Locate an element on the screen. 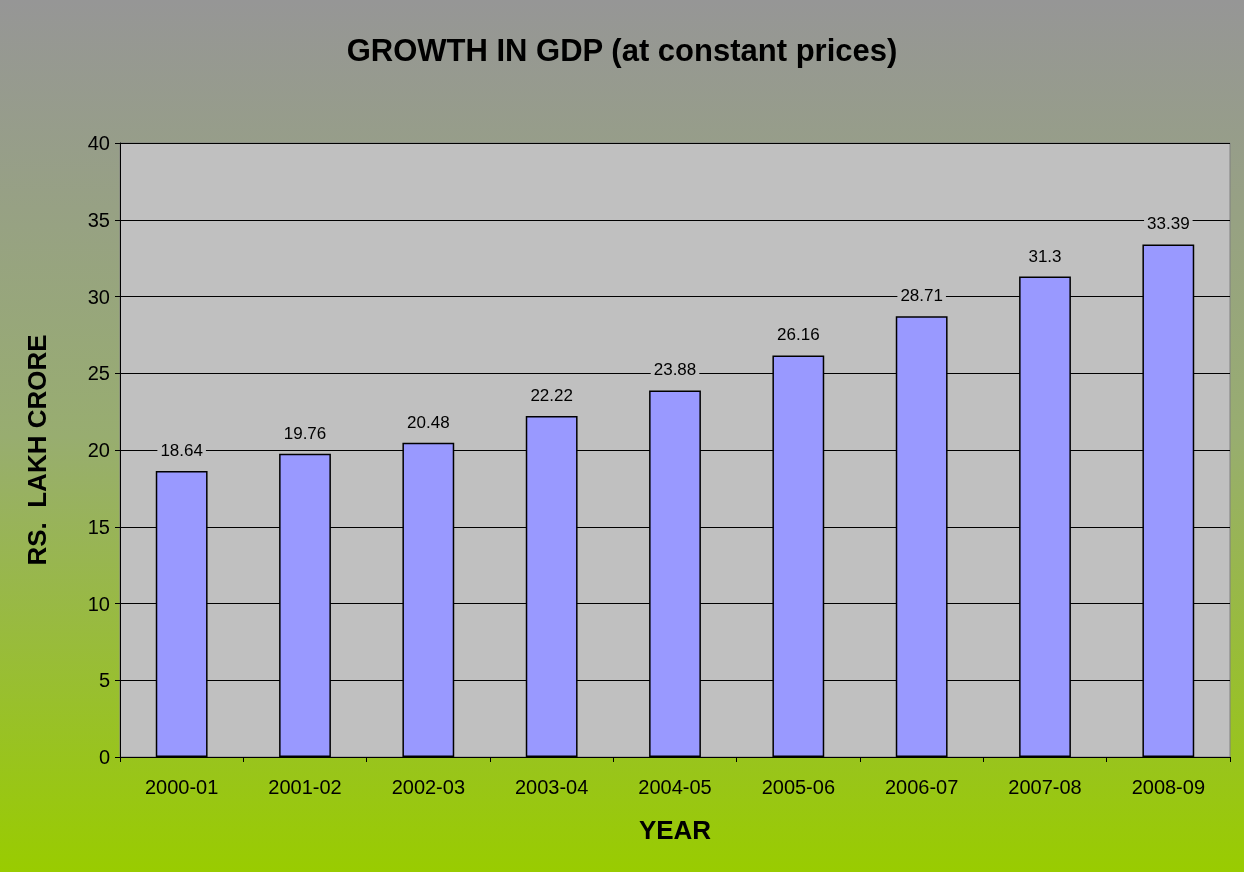  data-label: 19.76 is located at coordinates (305, 433).